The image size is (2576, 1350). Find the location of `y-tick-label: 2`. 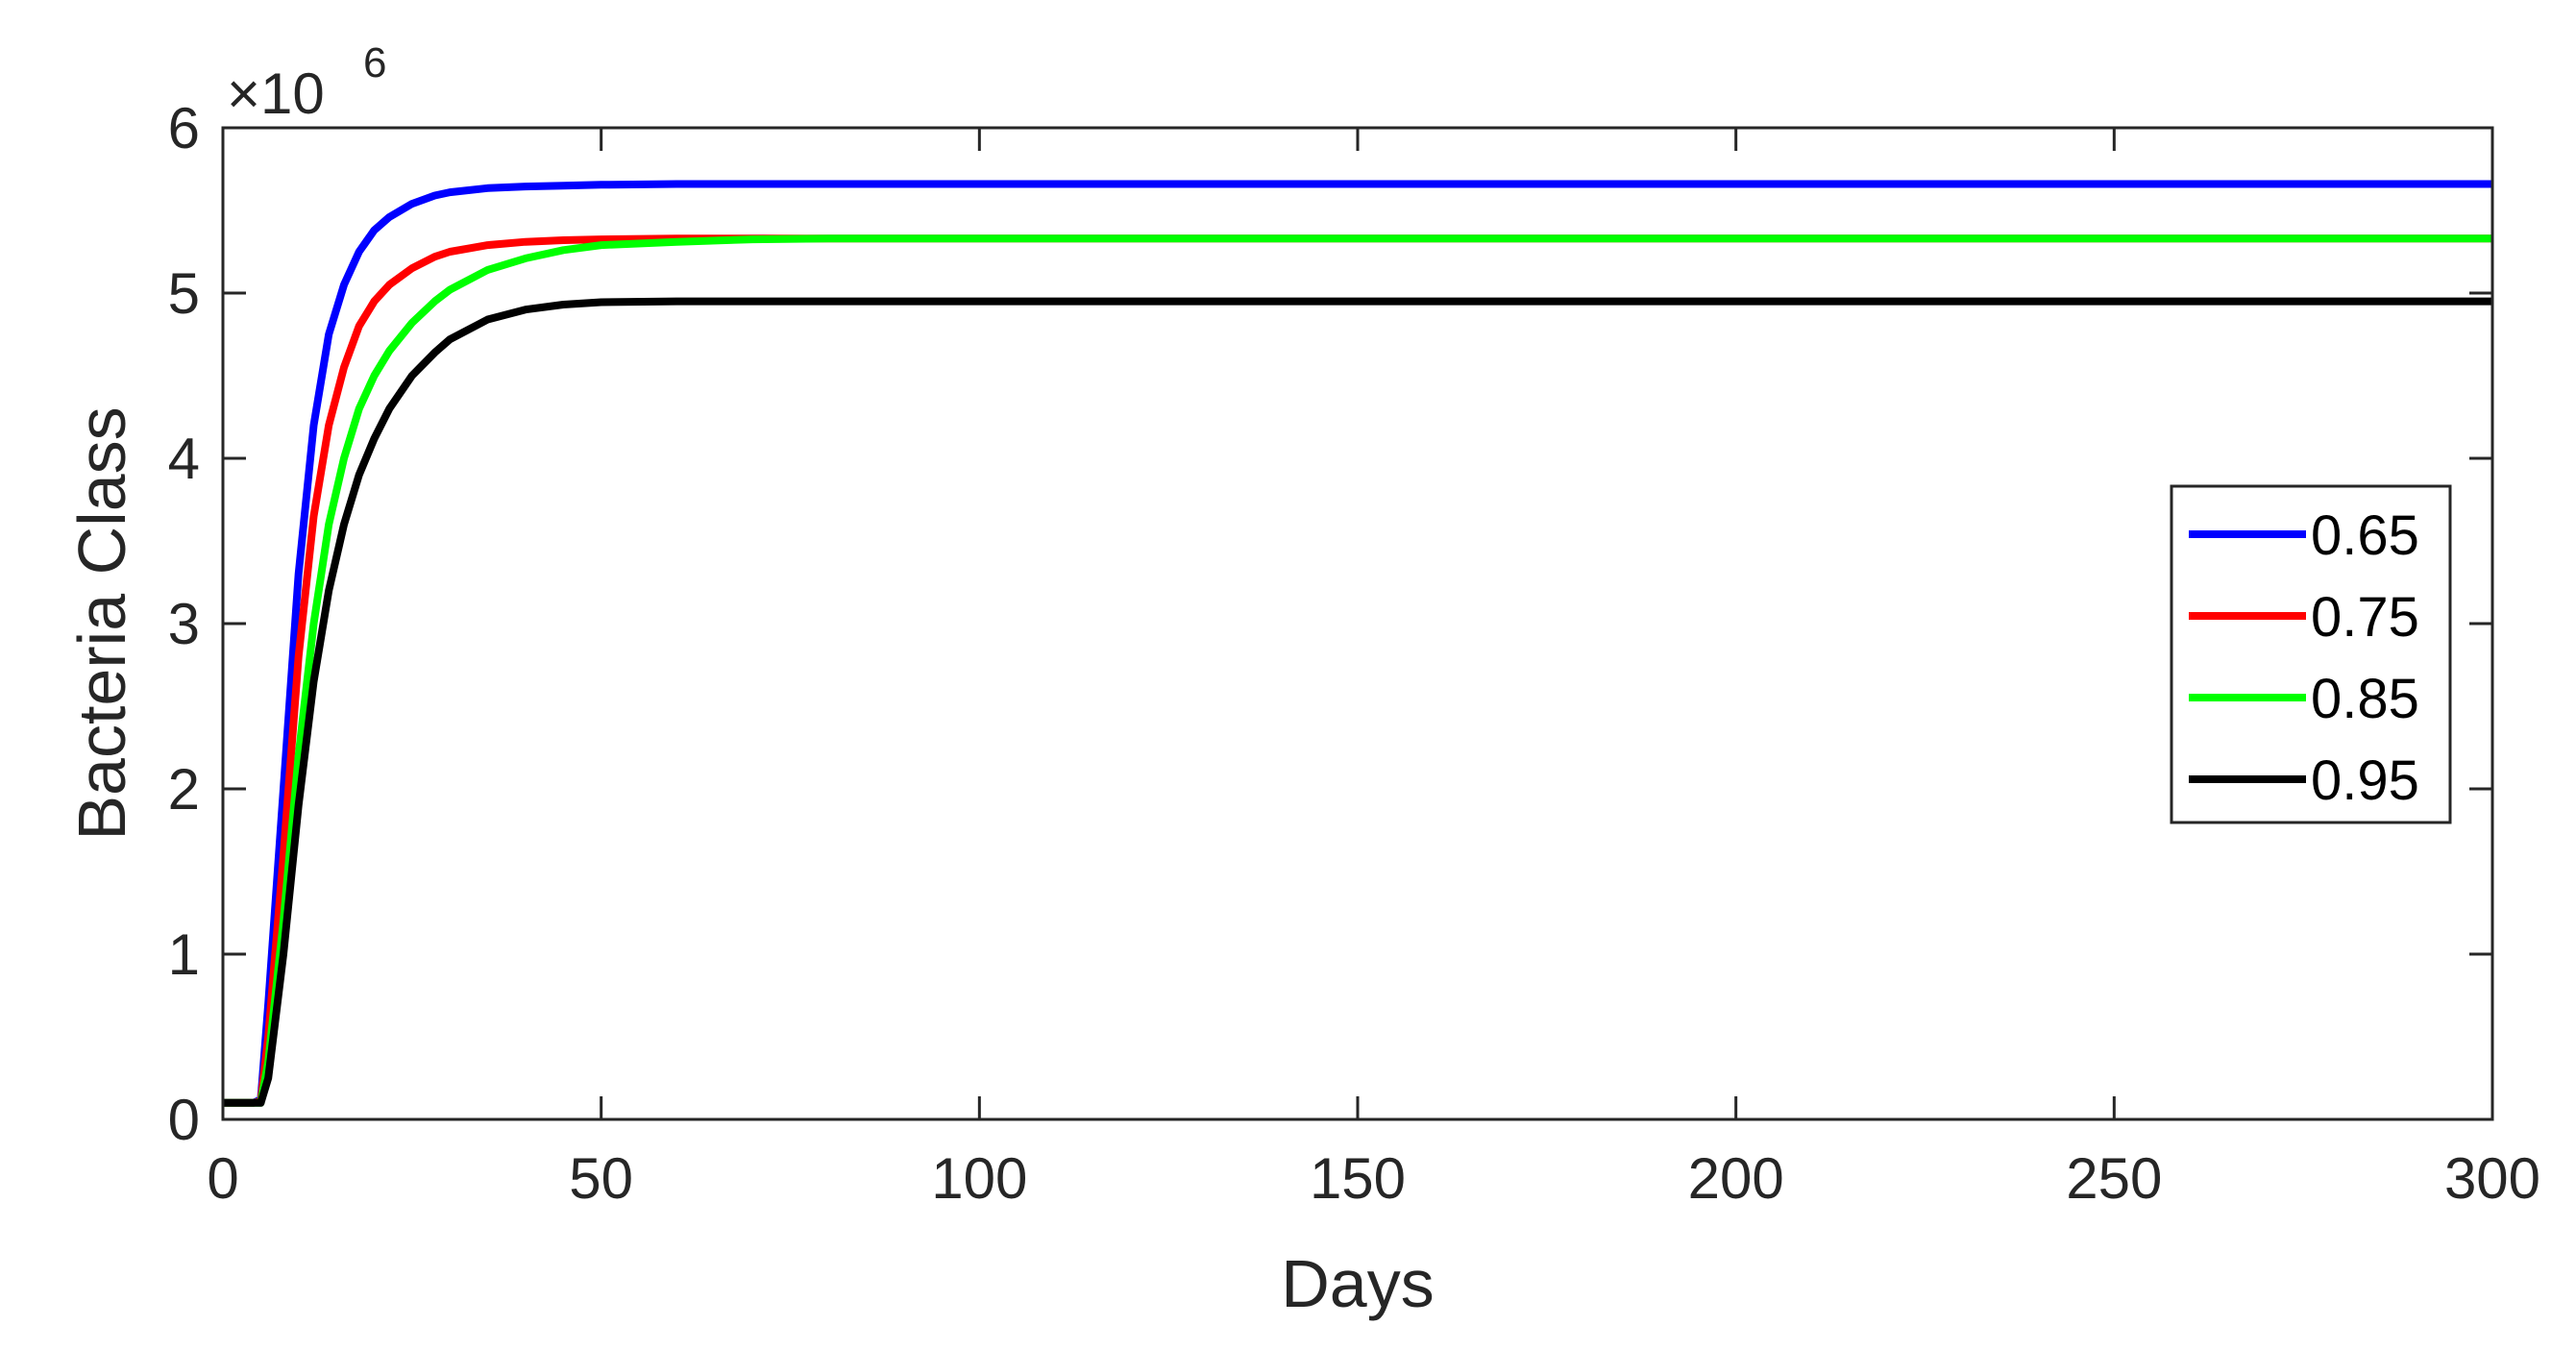

y-tick-label: 2 is located at coordinates (184, 789).